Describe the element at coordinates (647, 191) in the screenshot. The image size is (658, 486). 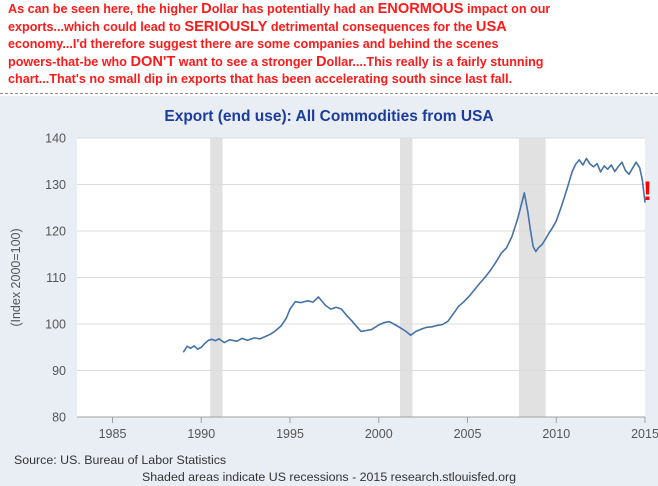
I see `exclamation-mark: !` at that location.